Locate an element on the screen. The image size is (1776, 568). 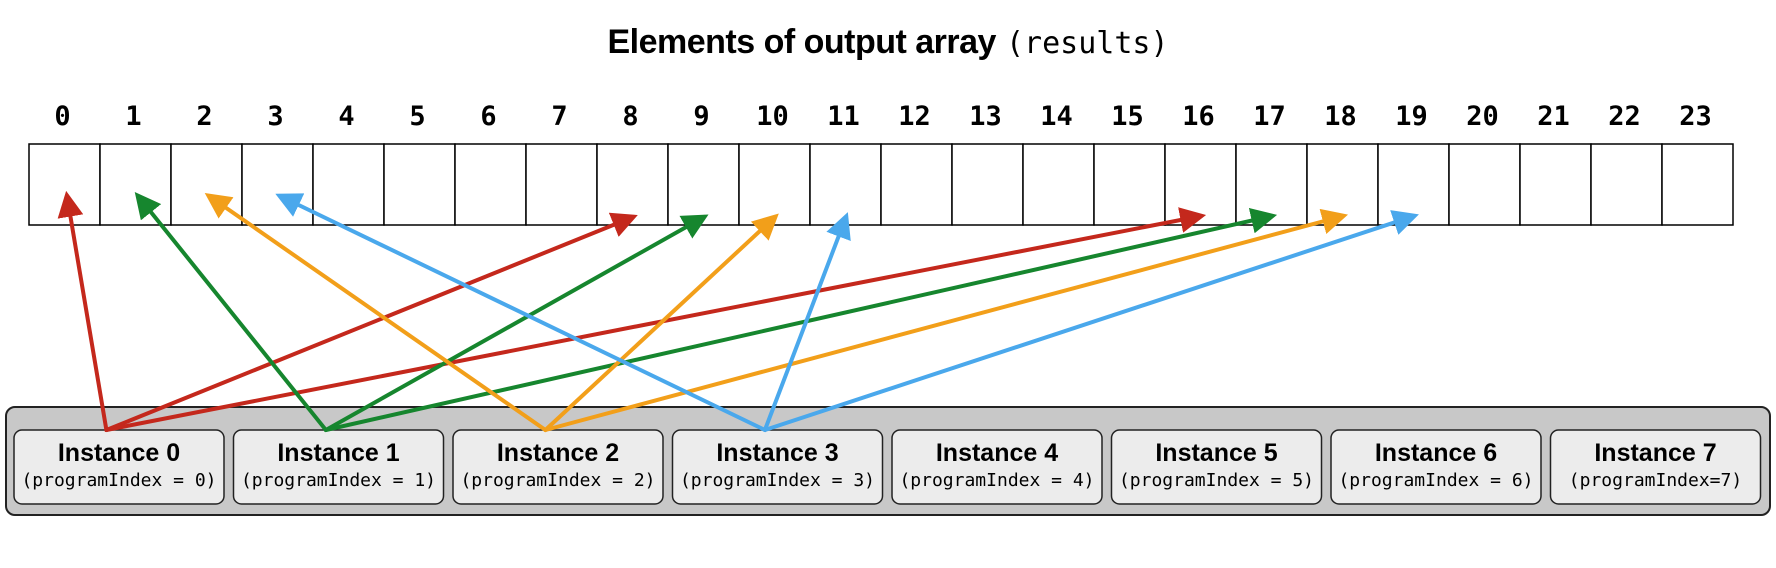
instance-6: Instance 6 (programIndex = 6) is located at coordinates (1436, 467).